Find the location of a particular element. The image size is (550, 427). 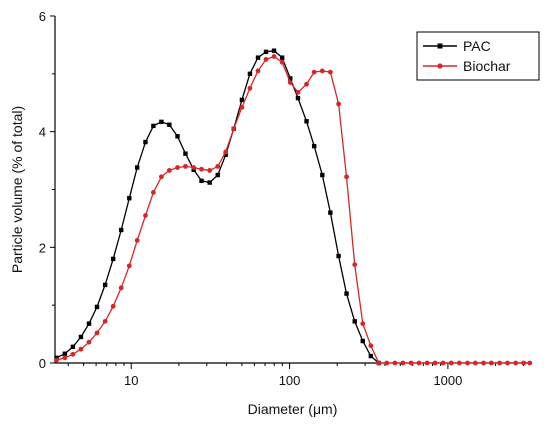

x-tick-label: 100 is located at coordinates (290, 380).